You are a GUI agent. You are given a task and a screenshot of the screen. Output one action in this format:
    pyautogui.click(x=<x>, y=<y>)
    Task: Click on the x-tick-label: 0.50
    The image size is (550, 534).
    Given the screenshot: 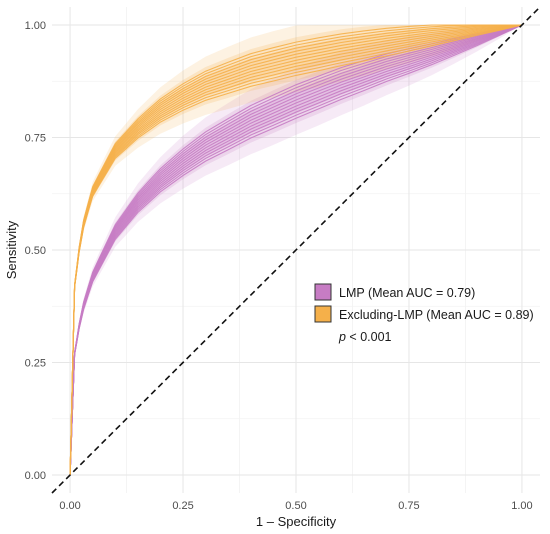 What is the action you would take?
    pyautogui.click(x=295, y=506)
    